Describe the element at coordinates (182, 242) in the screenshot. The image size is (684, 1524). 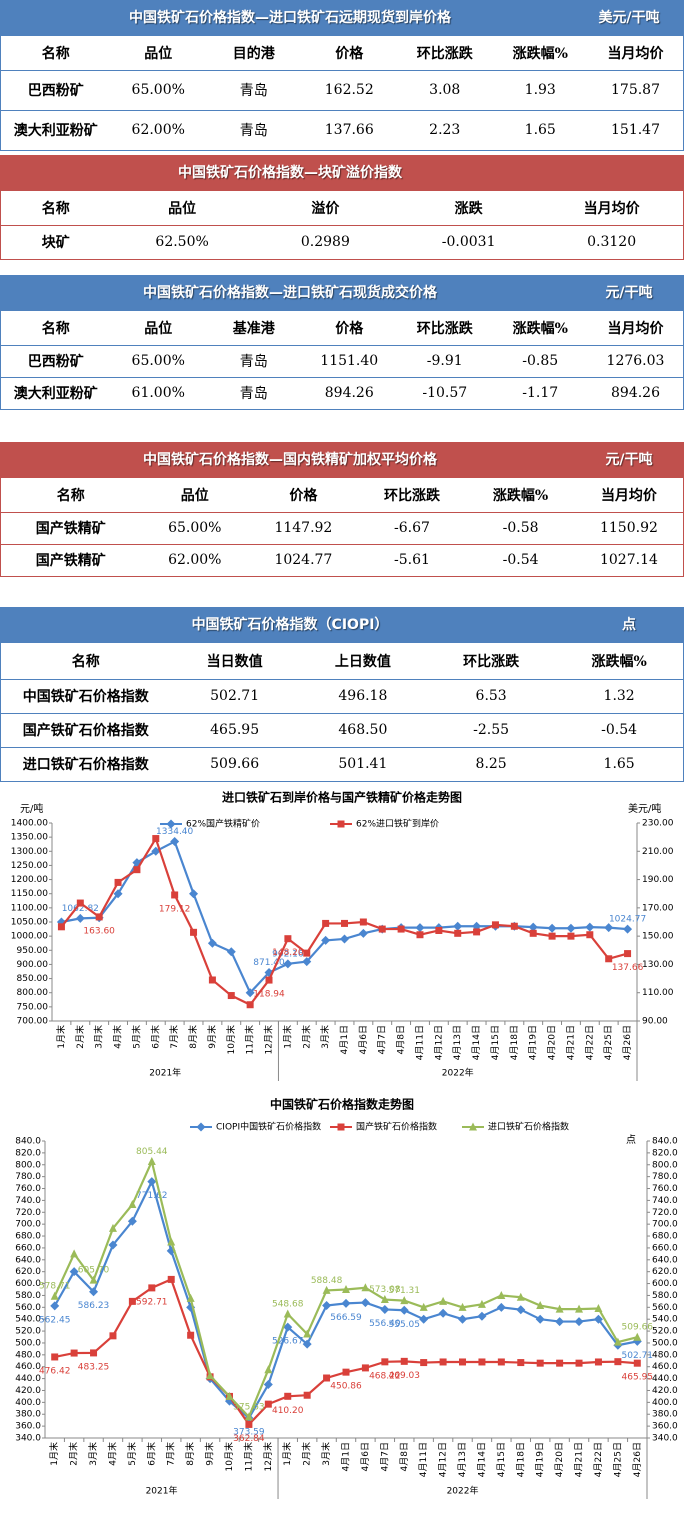
I see `cell: 62.50%` at that location.